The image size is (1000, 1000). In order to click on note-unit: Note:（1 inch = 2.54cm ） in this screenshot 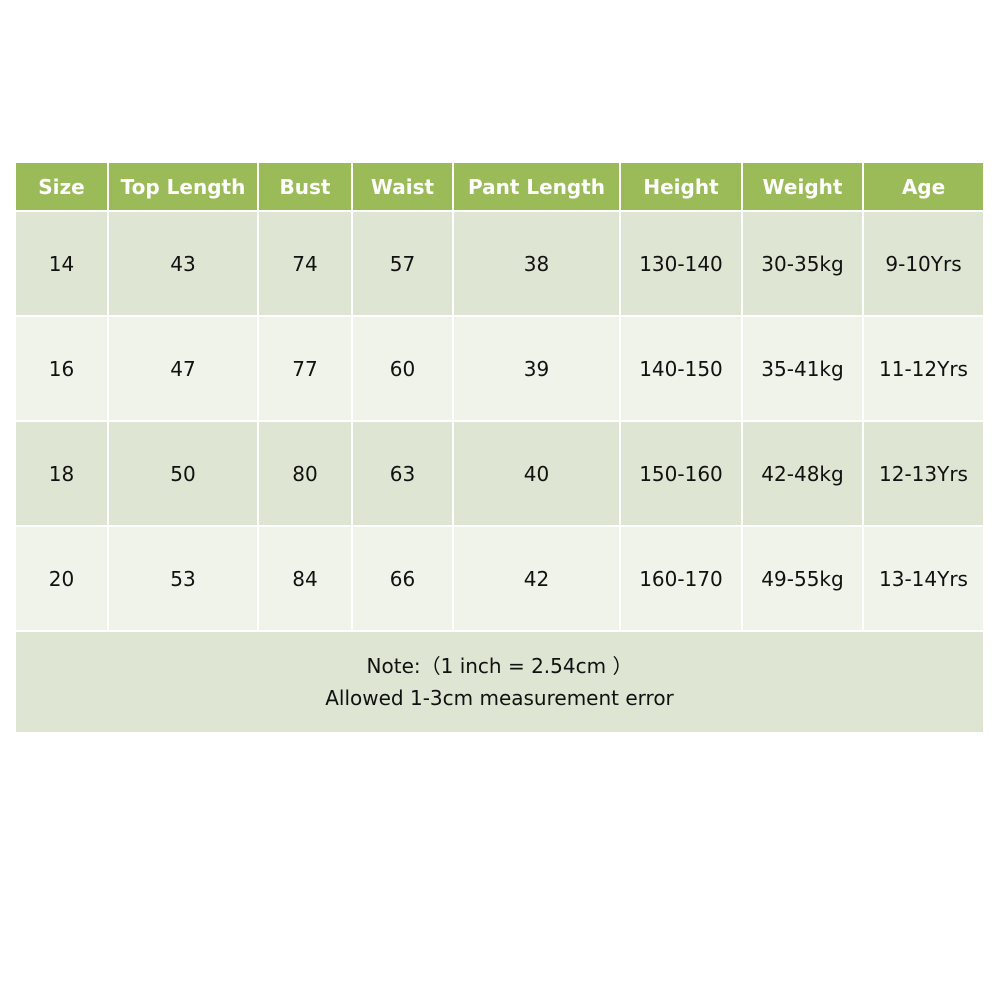, I will do `click(499, 666)`.